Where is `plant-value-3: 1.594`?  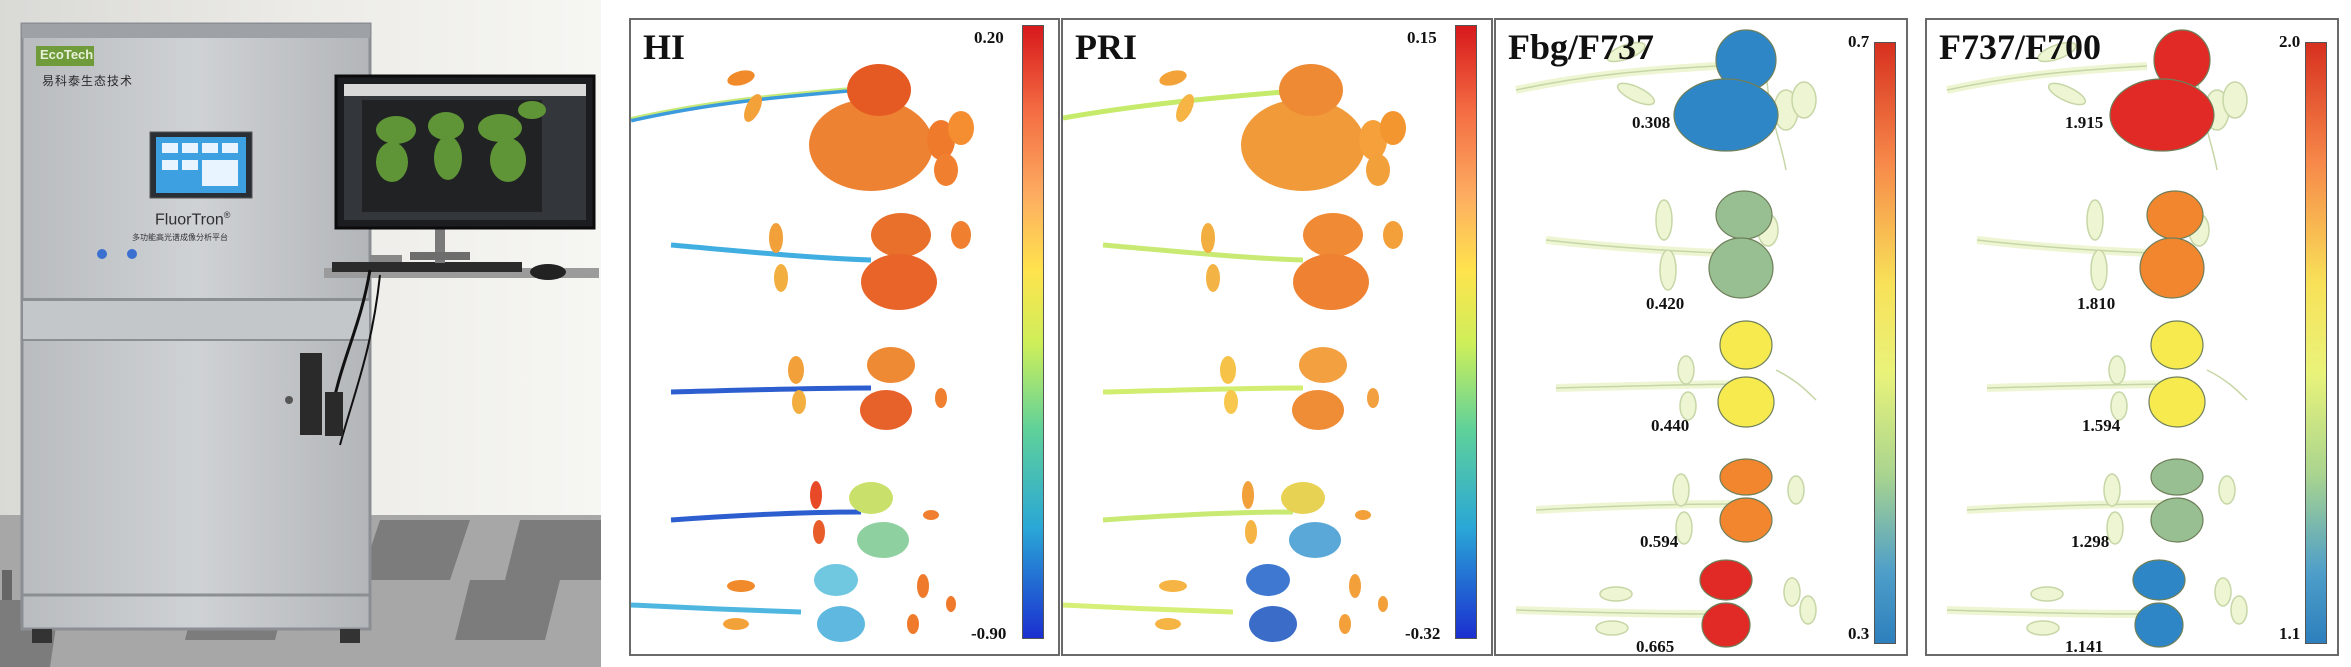 plant-value-3: 1.594 is located at coordinates (2101, 425).